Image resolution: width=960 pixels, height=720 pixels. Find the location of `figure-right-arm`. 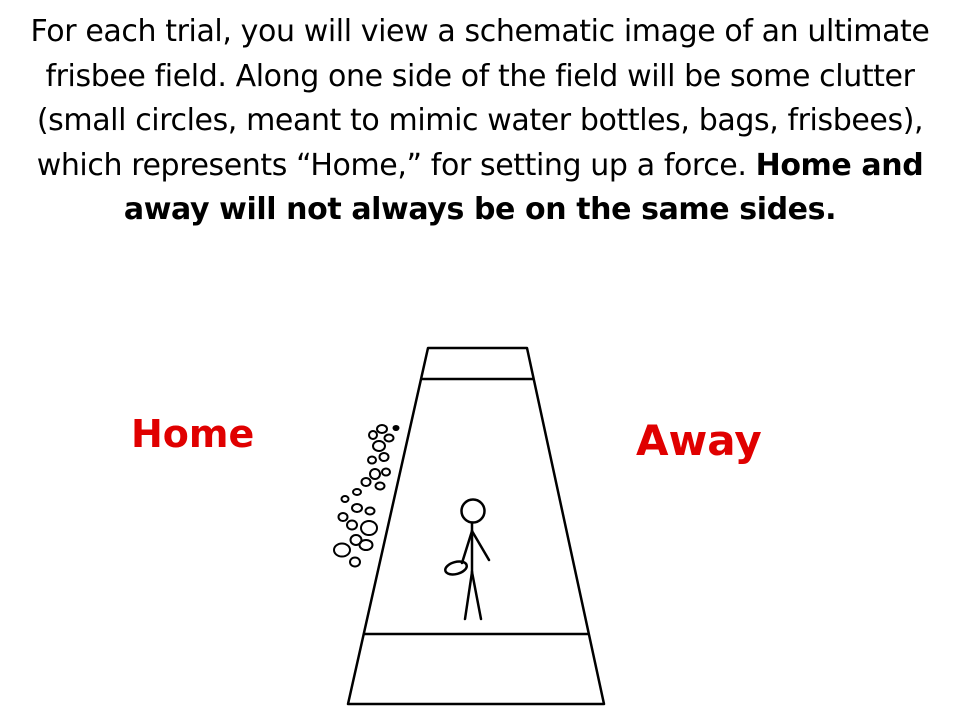

figure-right-arm is located at coordinates (480, 545).